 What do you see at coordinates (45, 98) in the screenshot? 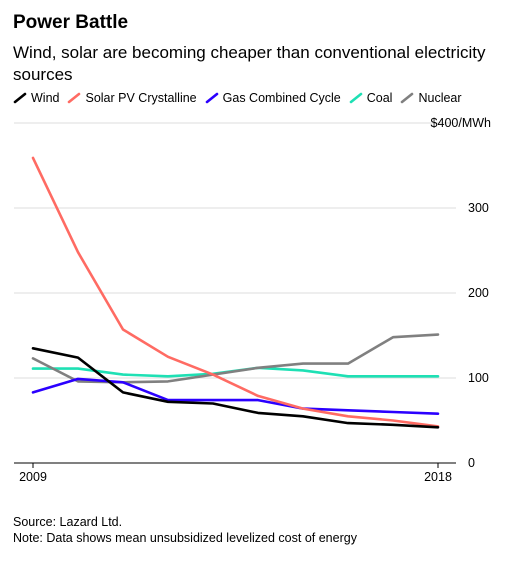
I see `legend-label: Wind` at bounding box center [45, 98].